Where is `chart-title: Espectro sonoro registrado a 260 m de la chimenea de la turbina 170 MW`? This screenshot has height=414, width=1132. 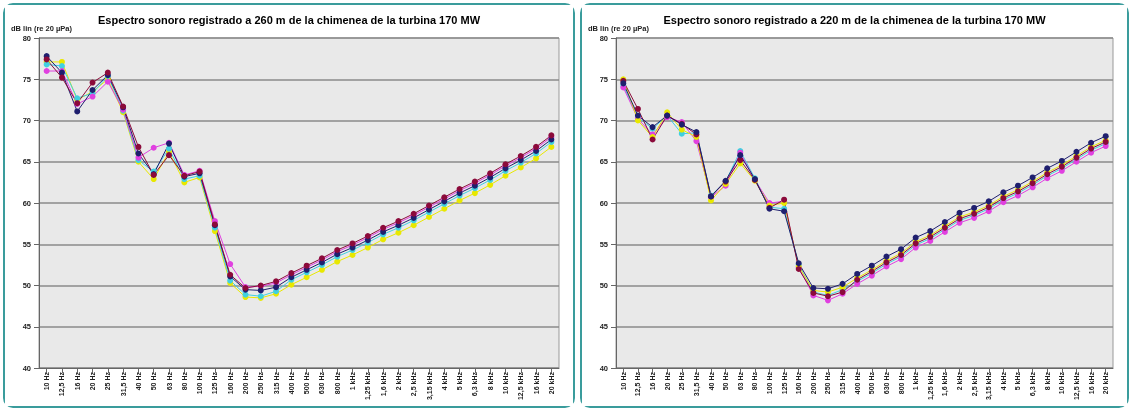 chart-title: Espectro sonoro registrado a 260 m de la chimenea de la turbina 170 MW is located at coordinates (289, 19).